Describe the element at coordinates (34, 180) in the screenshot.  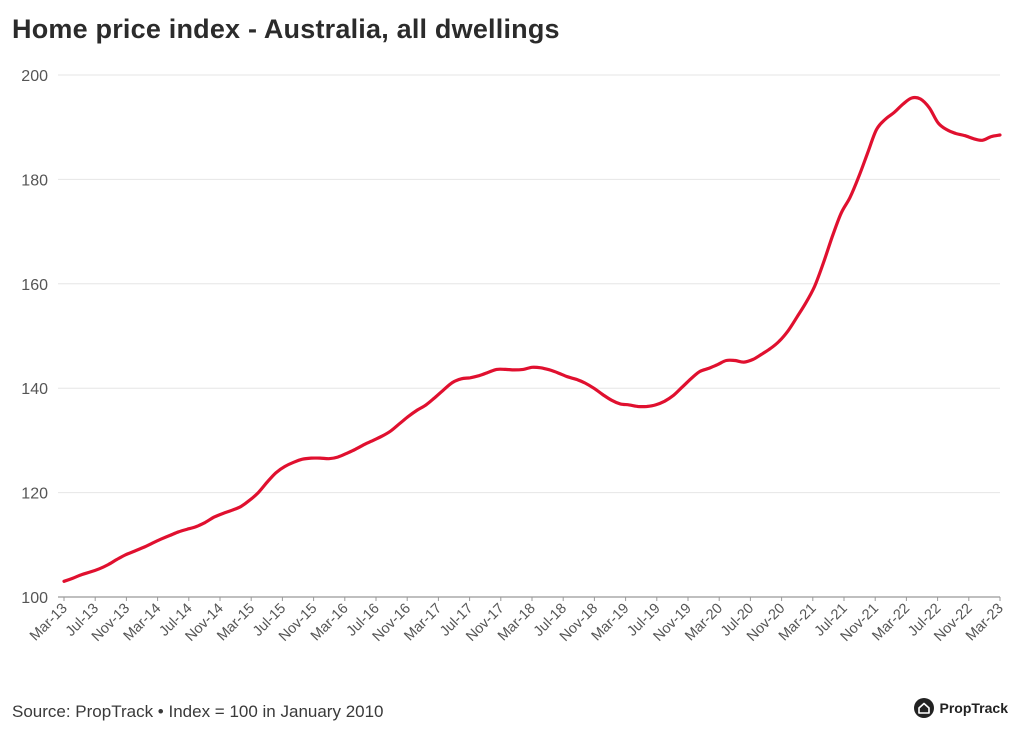
I see `y-tick-label: 180` at that location.